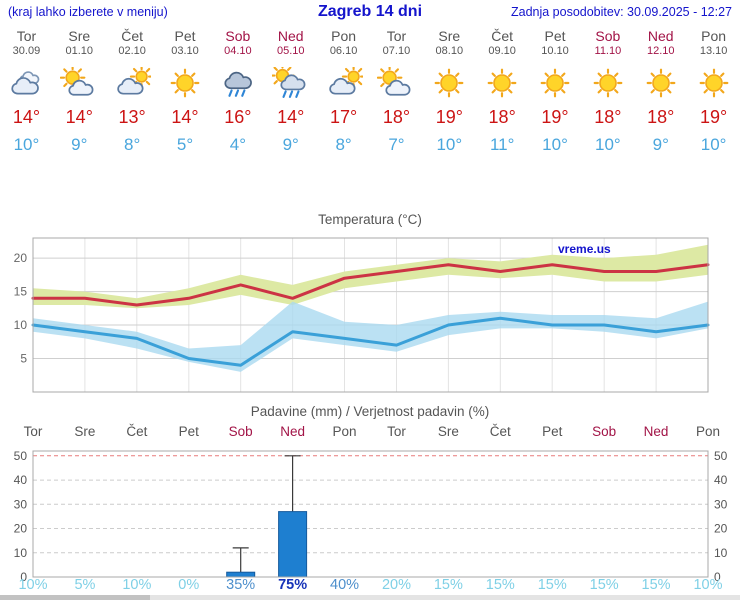  I want to click on forecast-day-column: Pon 13.10 19° 10°, so click(713, 91).